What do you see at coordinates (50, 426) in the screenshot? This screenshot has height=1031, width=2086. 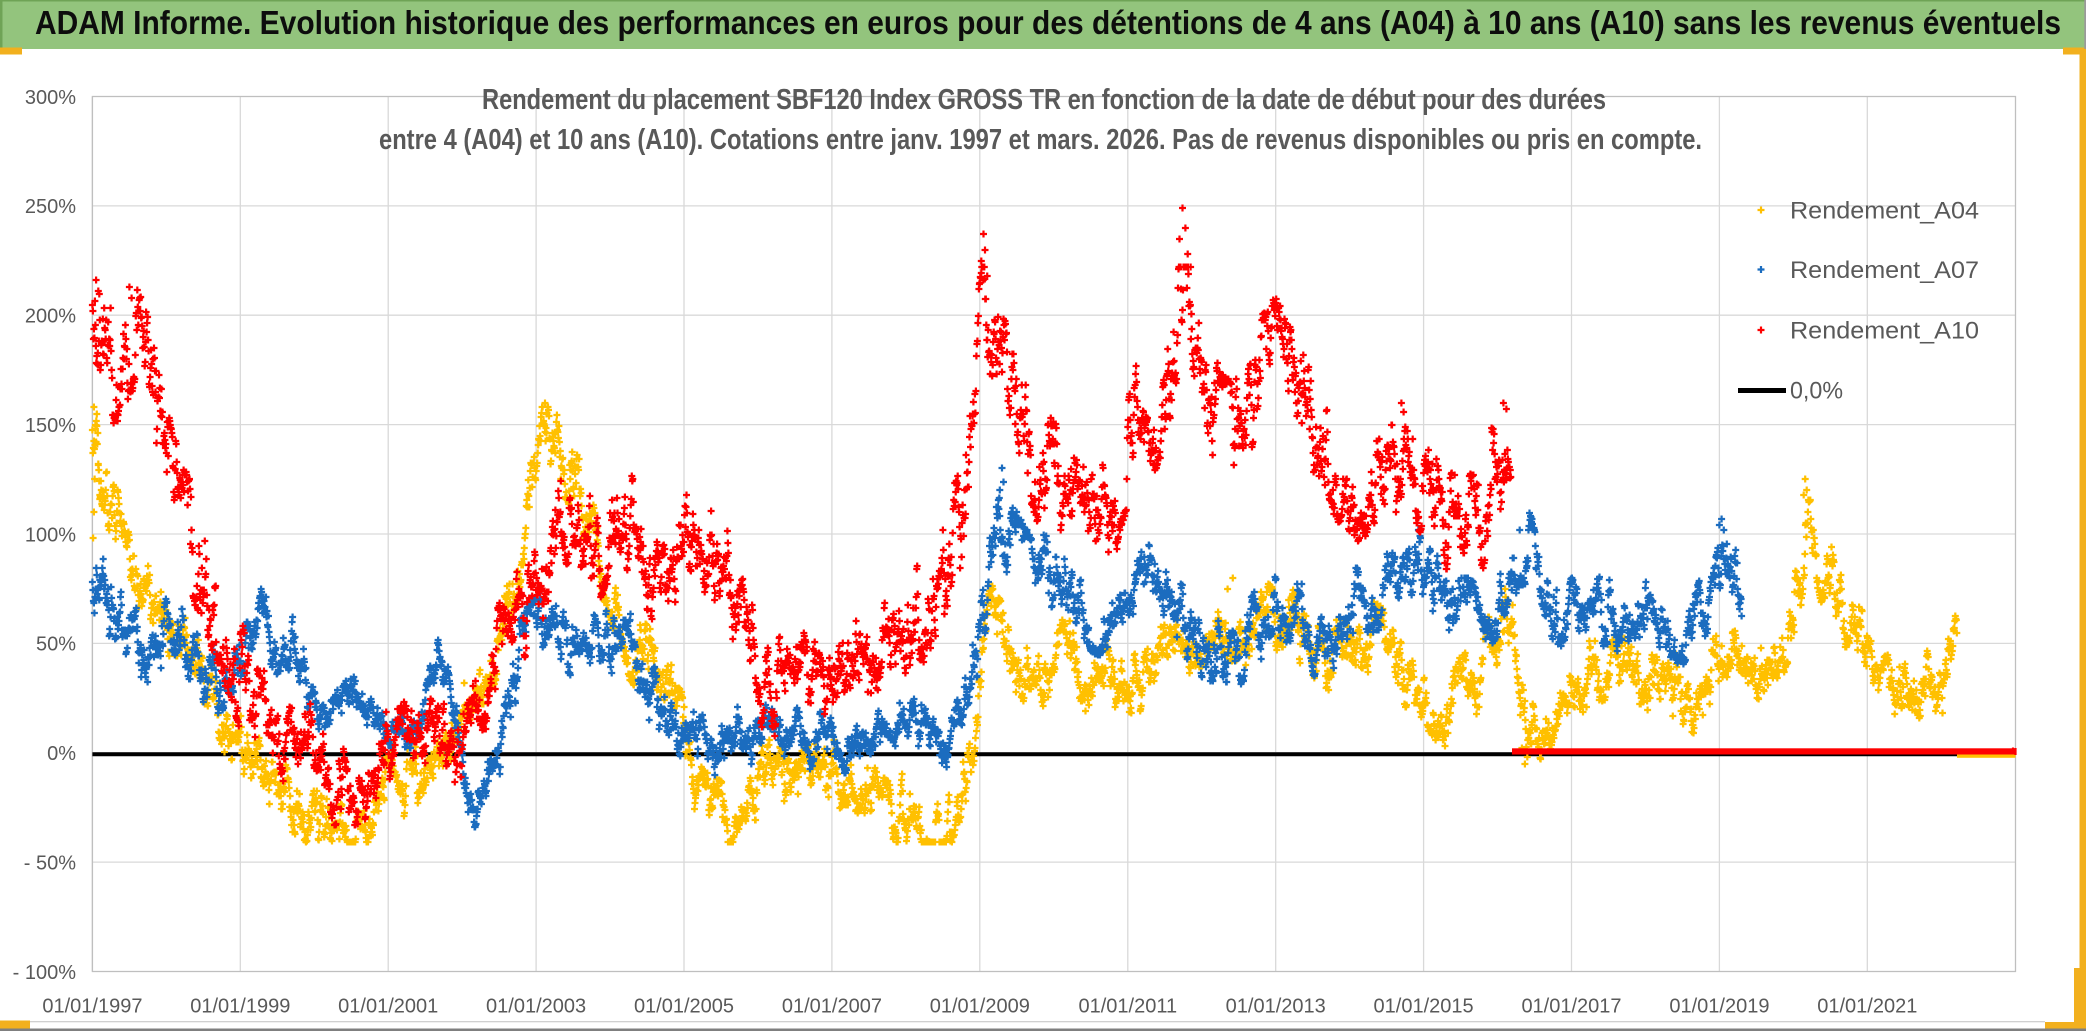 I see `svg-text: 150%` at bounding box center [50, 426].